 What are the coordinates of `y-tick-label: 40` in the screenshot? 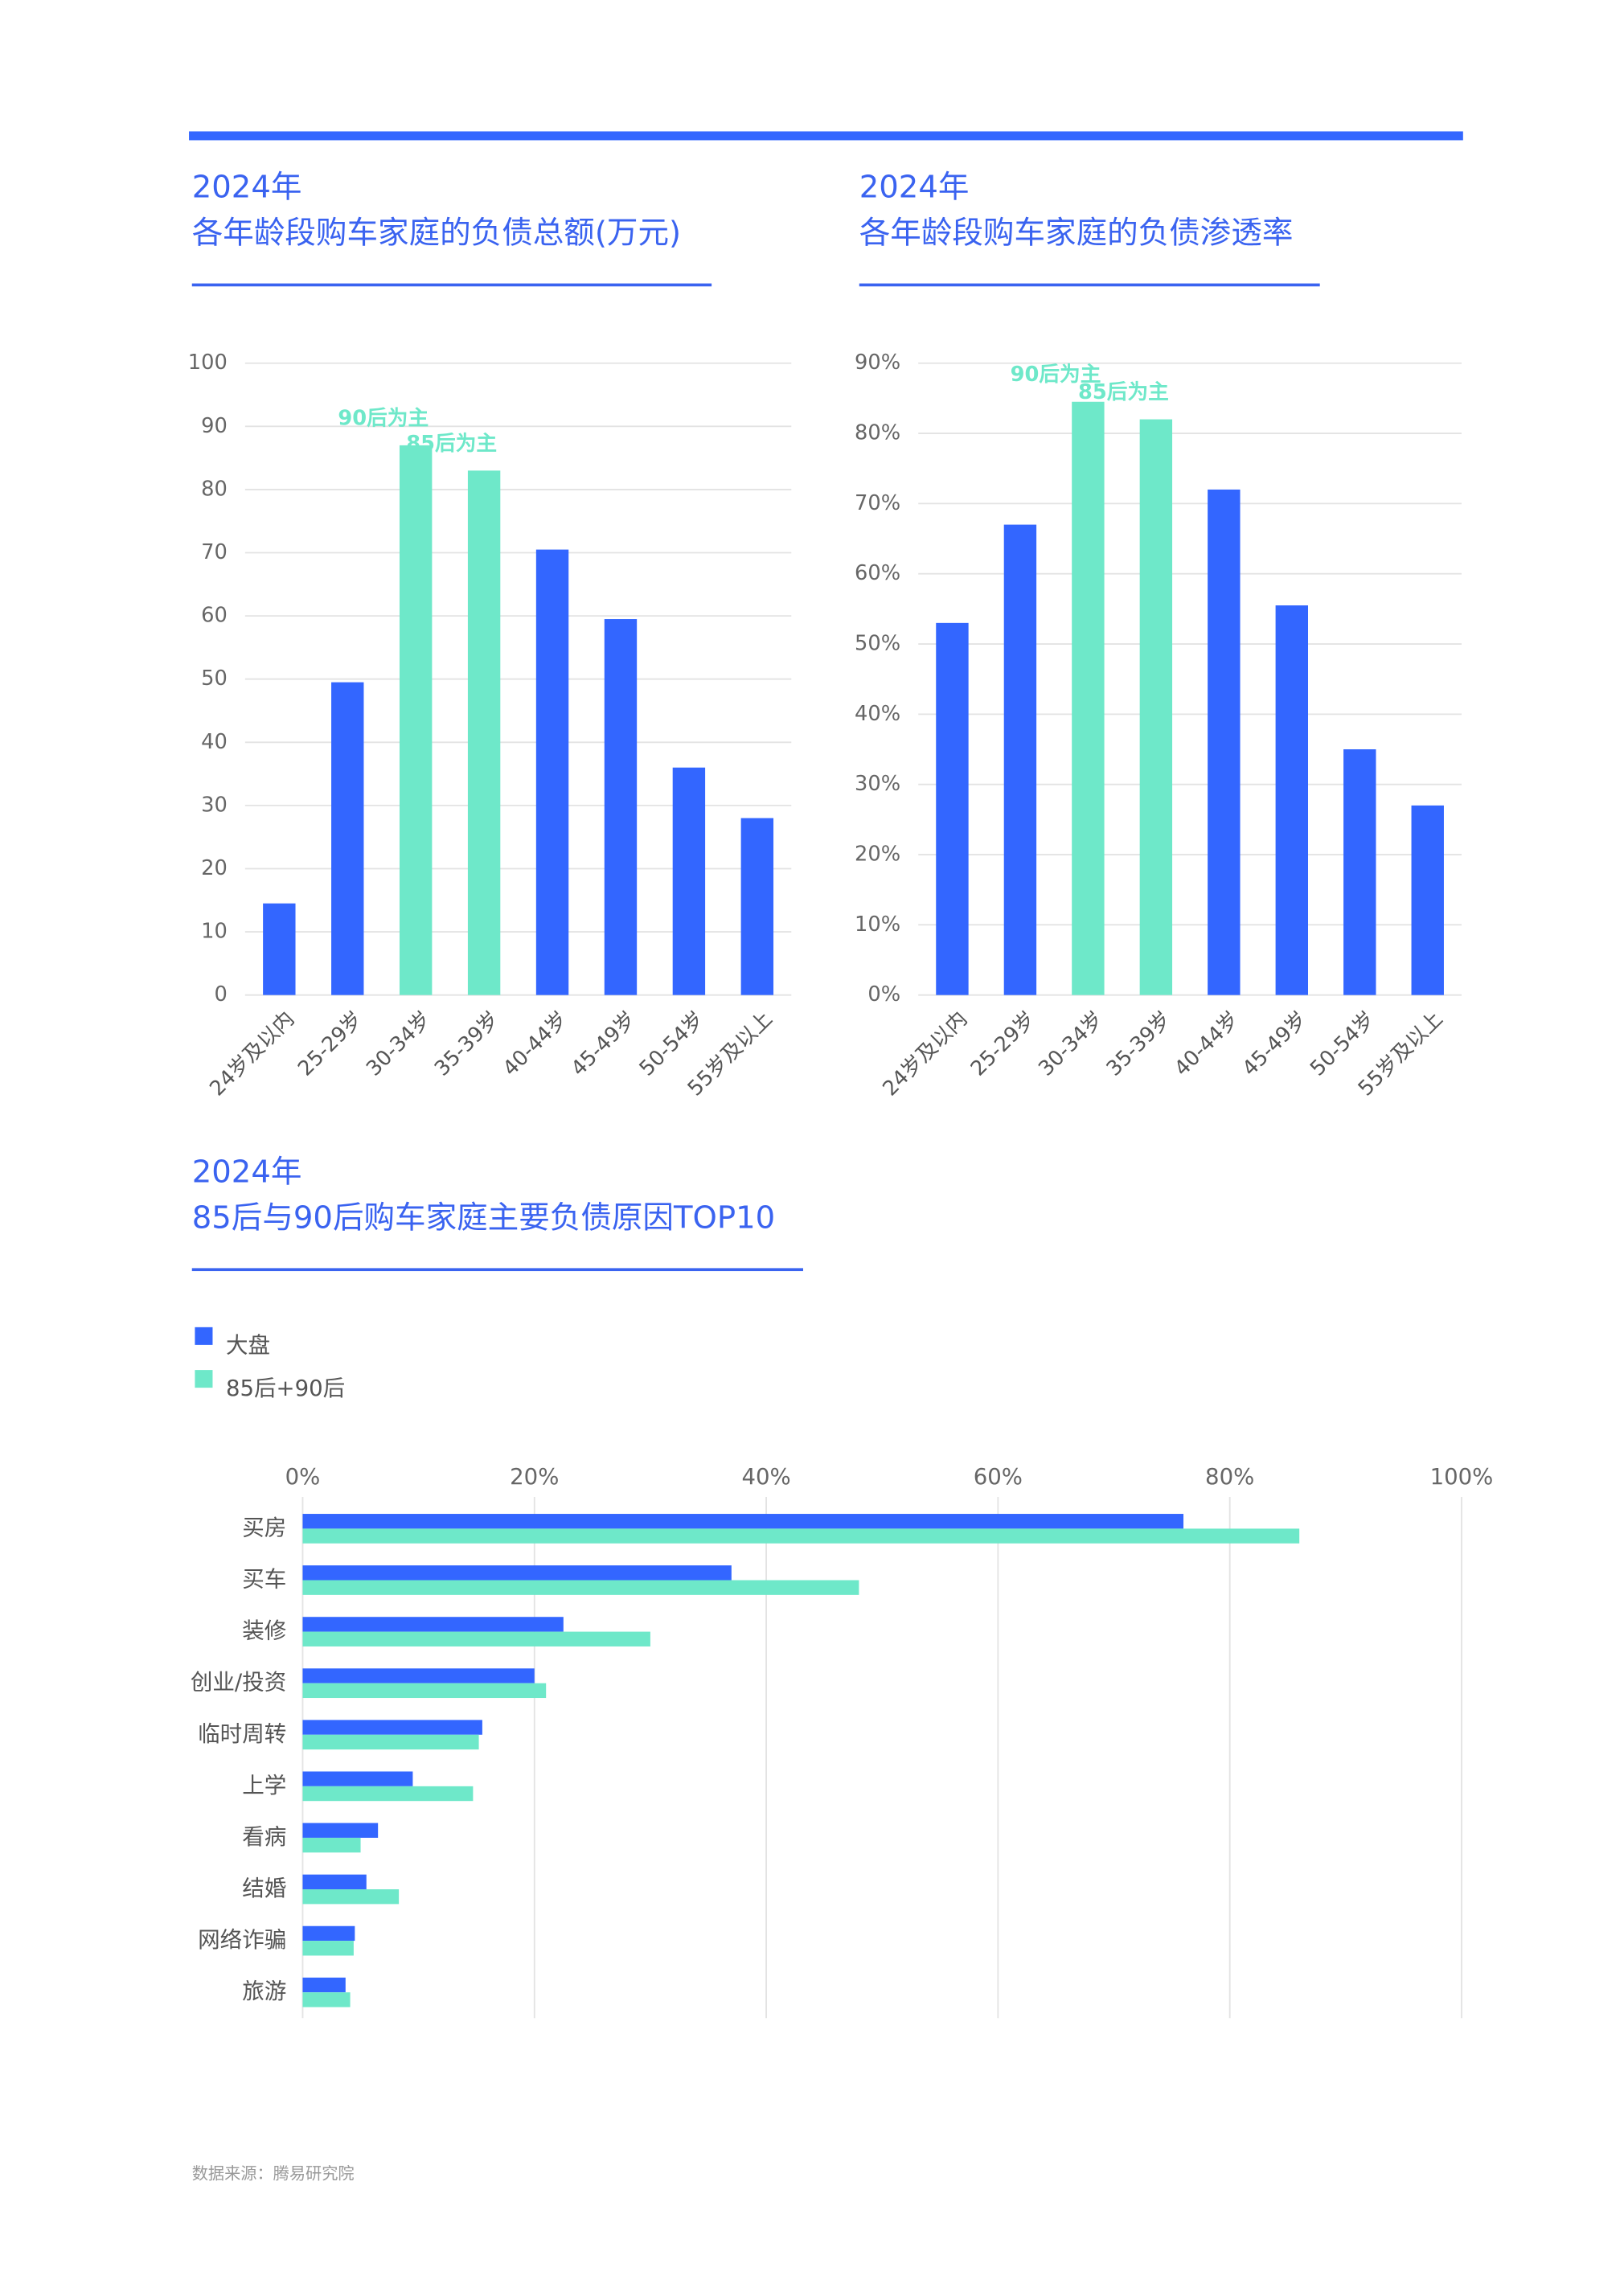 It's located at (215, 742).